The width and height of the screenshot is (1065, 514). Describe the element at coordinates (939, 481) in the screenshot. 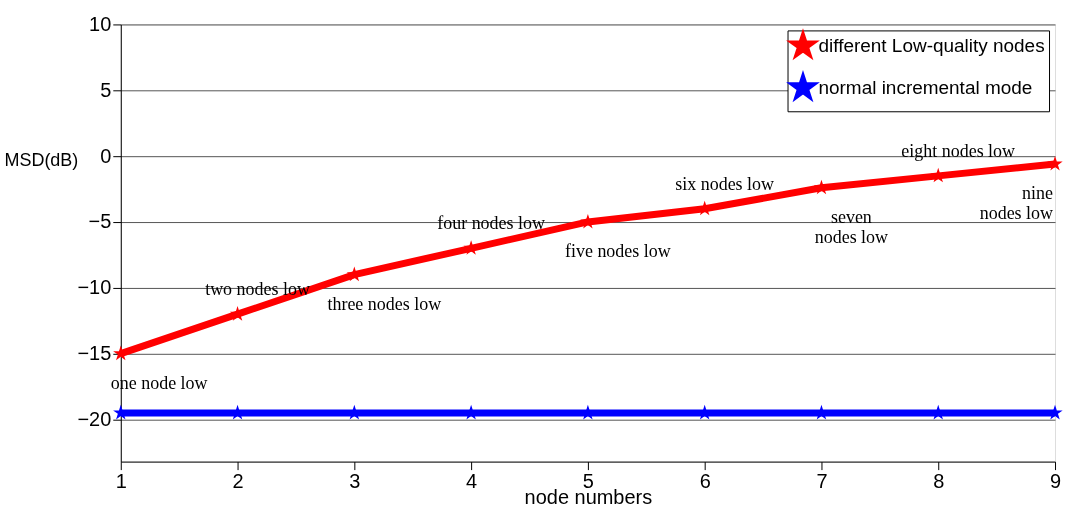

I see `x-tick-label: 8` at that location.